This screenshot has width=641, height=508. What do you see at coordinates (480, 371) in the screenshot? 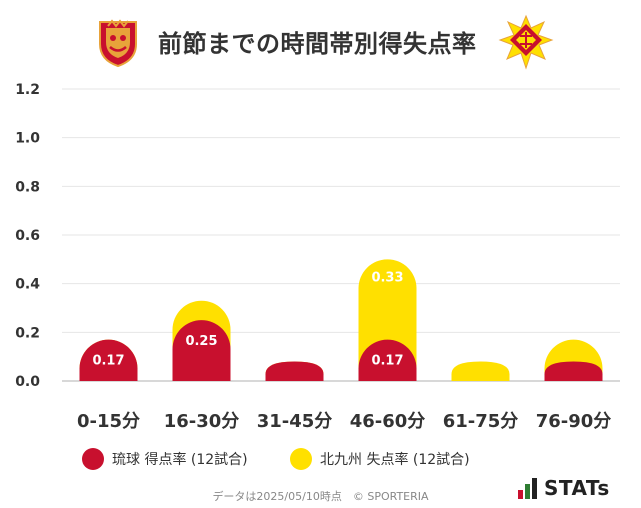
I see `bar-kitakyushu` at bounding box center [480, 371].